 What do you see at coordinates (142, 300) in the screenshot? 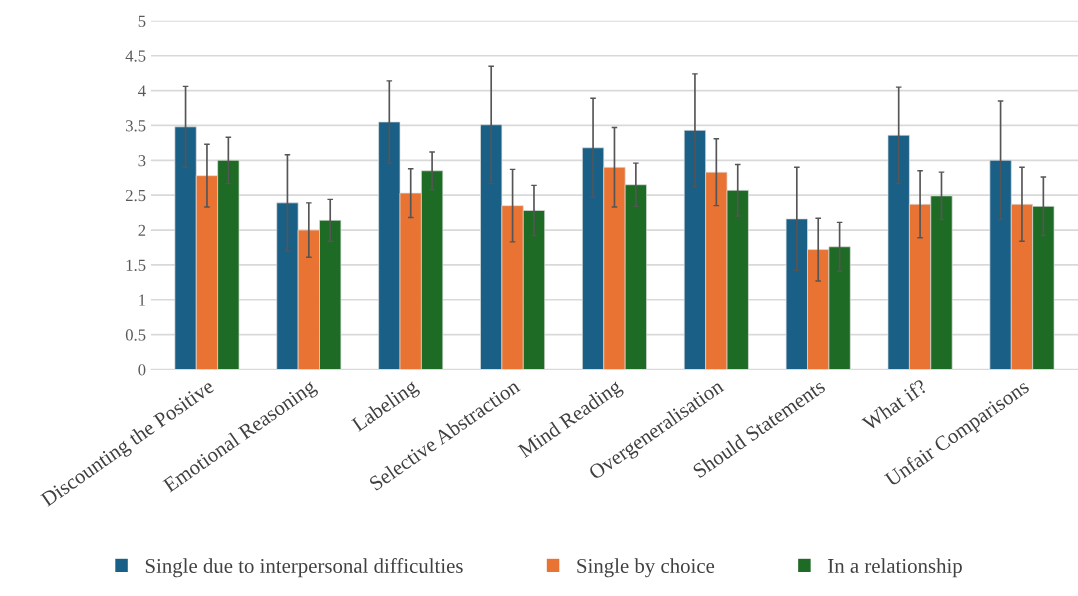
I see `y-tick-label: 1` at bounding box center [142, 300].